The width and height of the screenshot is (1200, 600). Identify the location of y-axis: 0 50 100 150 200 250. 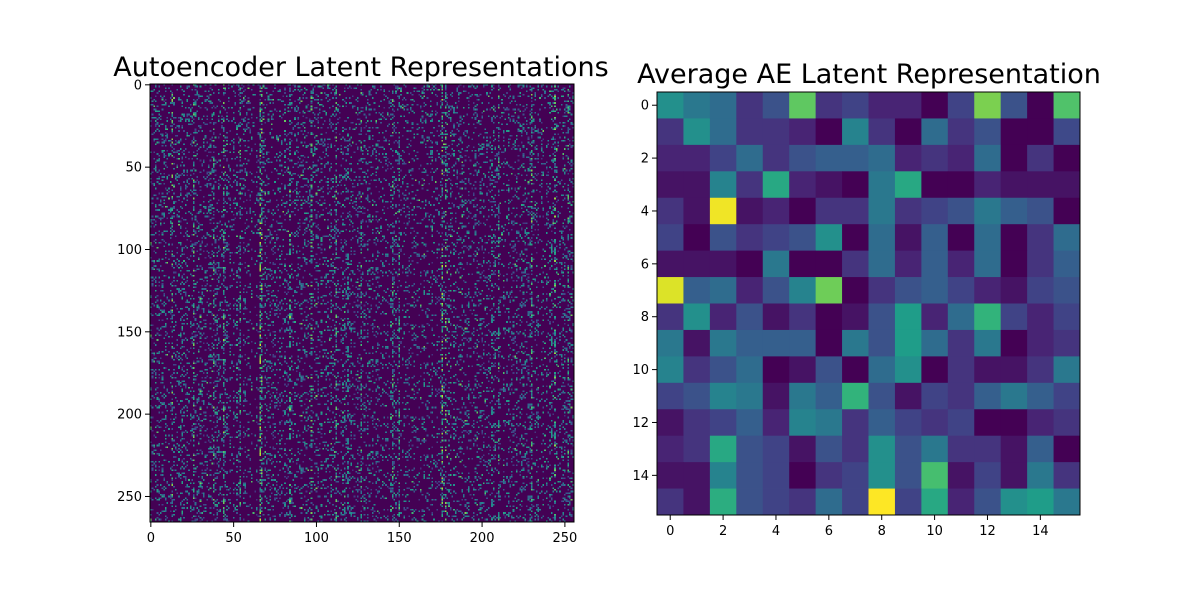
(133, 291).